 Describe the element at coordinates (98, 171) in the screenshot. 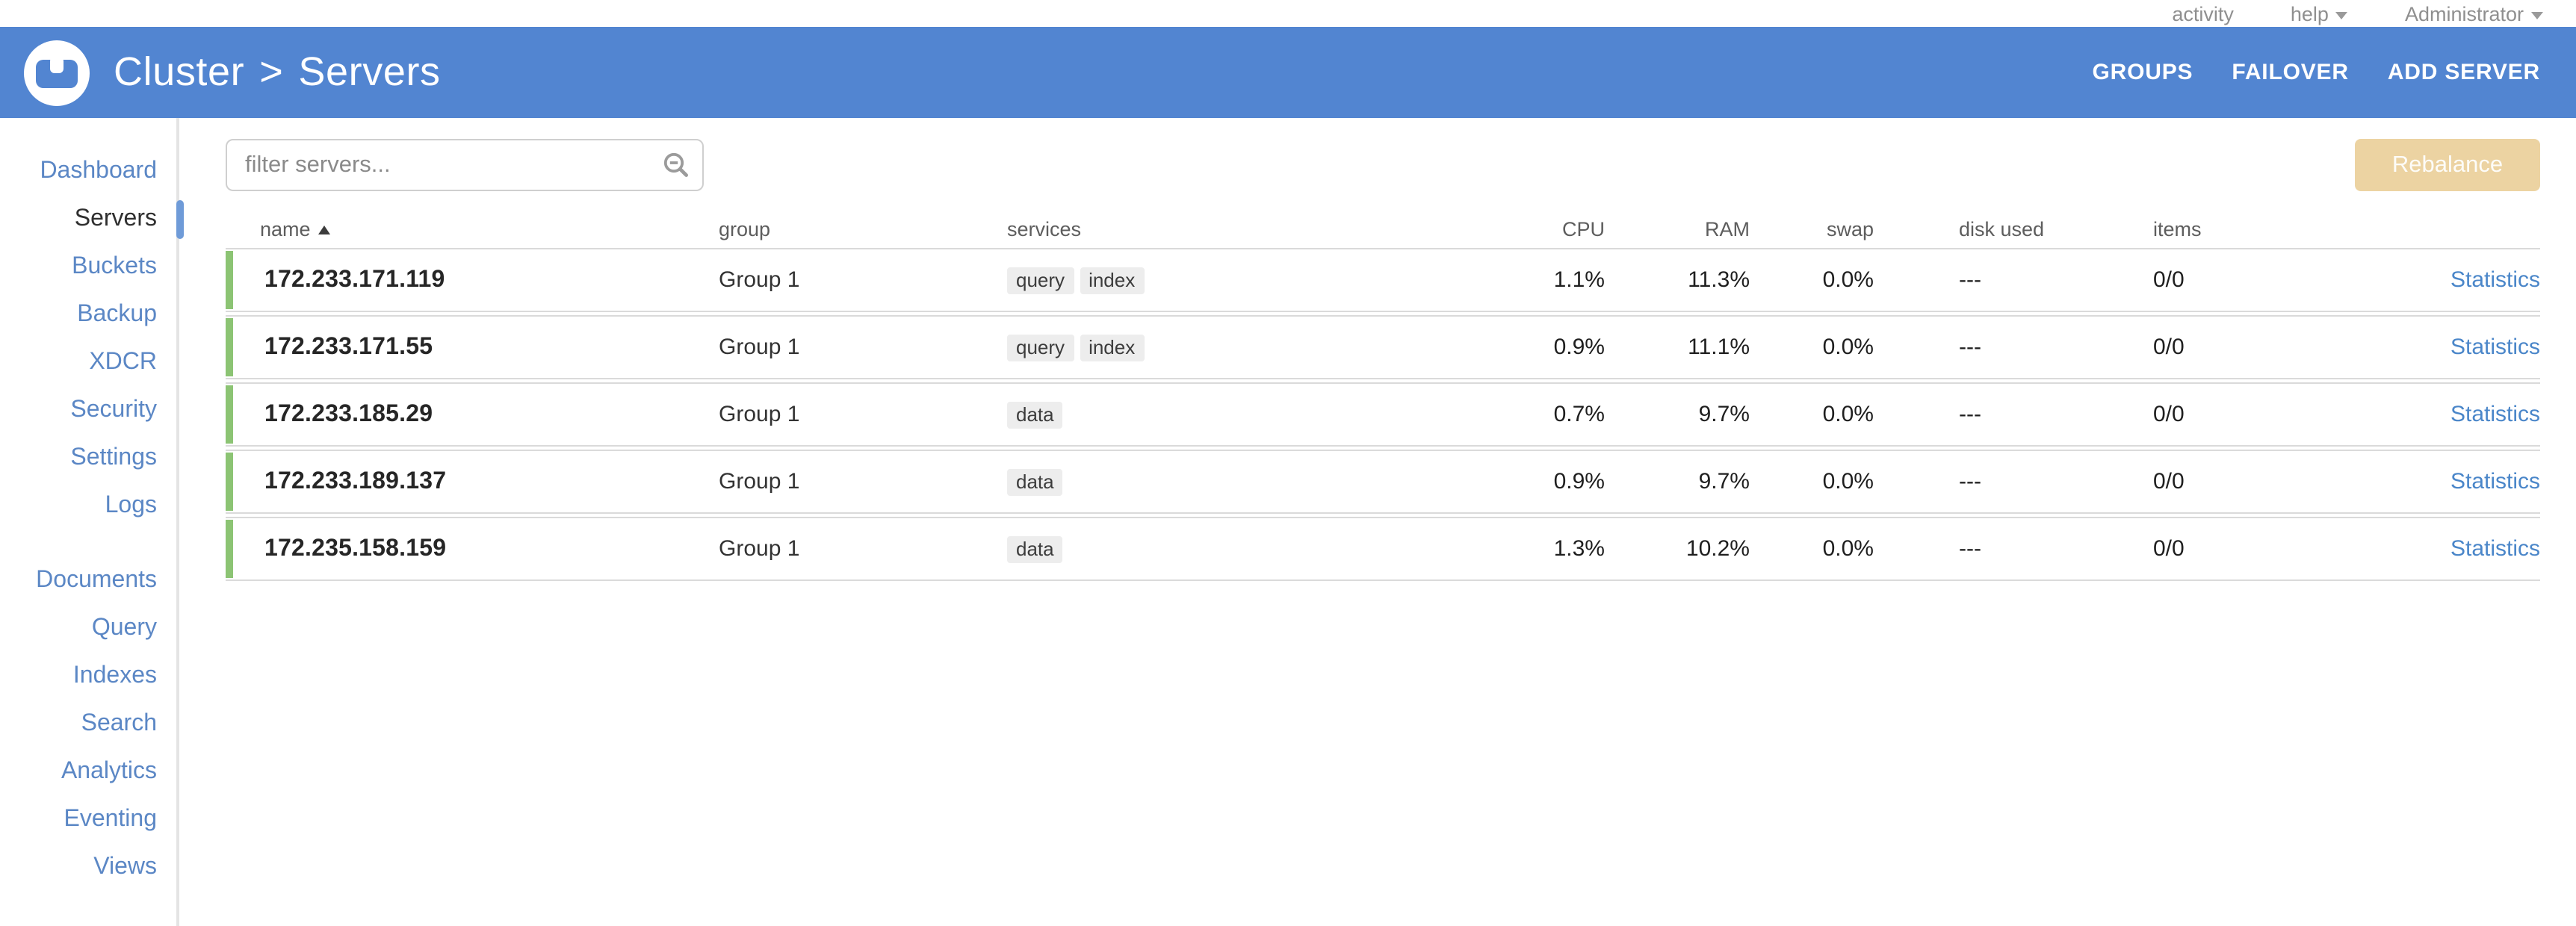

I see `sidebar-item-dashboard: Dashboard` at that location.